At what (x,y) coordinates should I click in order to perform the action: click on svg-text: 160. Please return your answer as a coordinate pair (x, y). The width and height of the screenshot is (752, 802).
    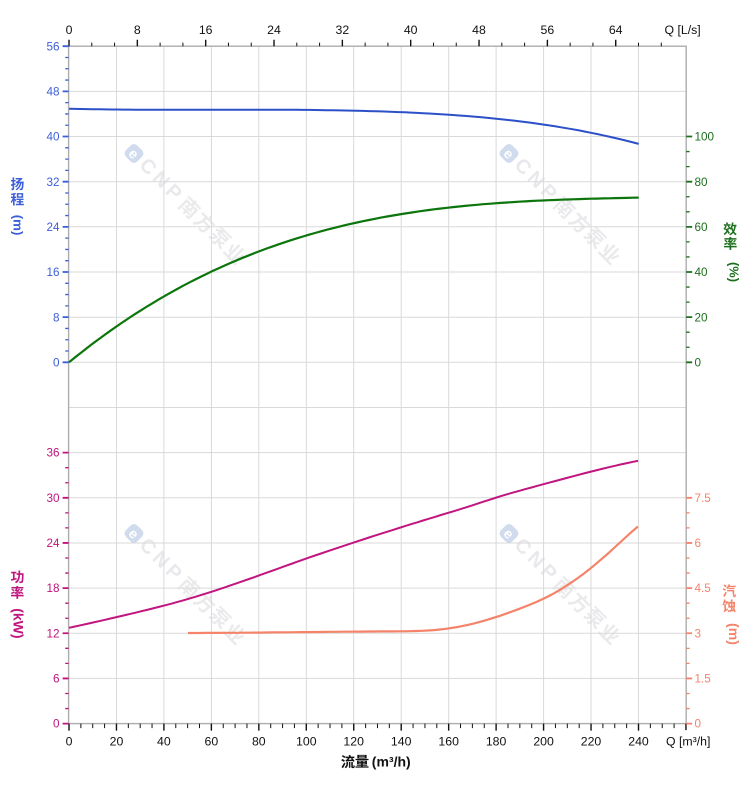
    Looking at the image, I should click on (448, 741).